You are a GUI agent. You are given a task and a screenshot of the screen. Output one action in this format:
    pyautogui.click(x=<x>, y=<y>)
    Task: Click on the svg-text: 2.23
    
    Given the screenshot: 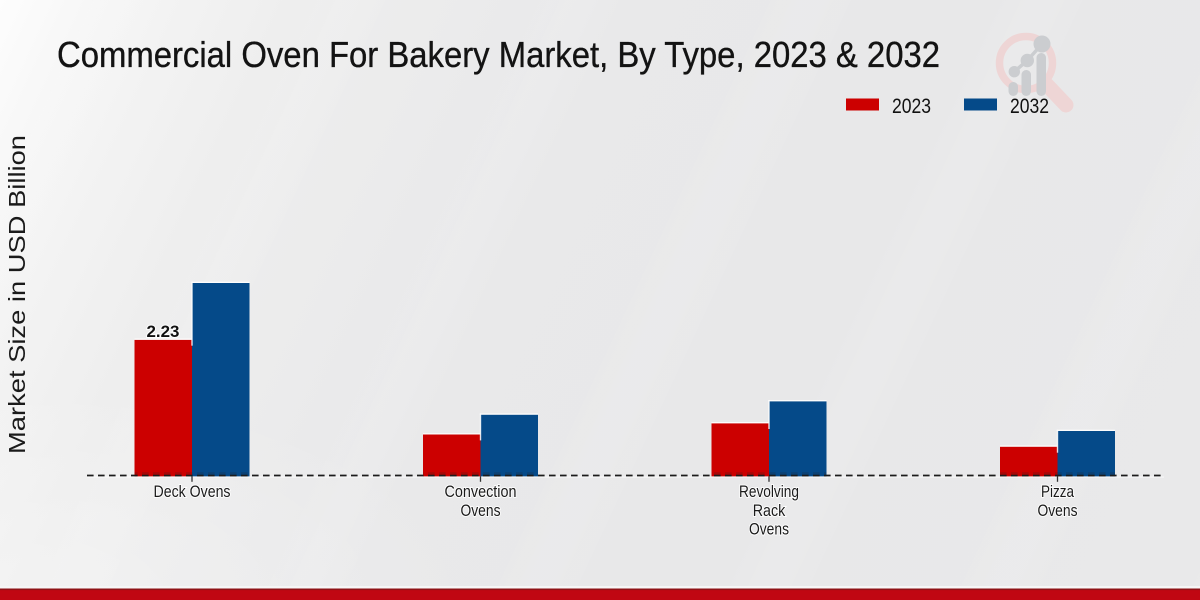 What is the action you would take?
    pyautogui.click(x=163, y=332)
    